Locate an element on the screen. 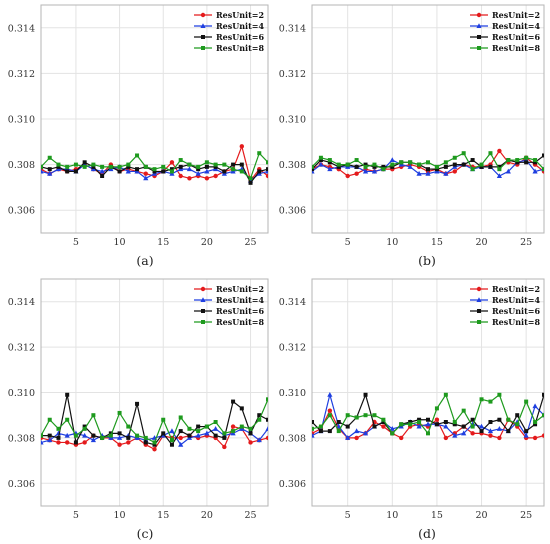 The width and height of the screenshot is (550, 544). series-group is located at coordinates (428, 416).